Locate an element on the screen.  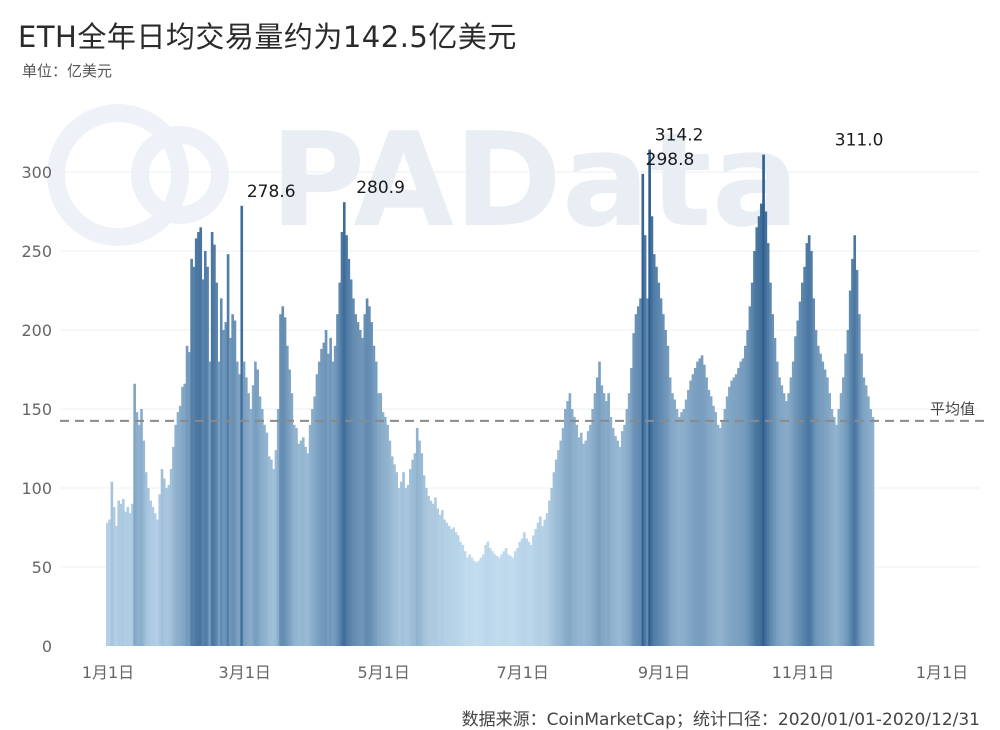
unit-label: 单位：亿美元 is located at coordinates (67, 71).